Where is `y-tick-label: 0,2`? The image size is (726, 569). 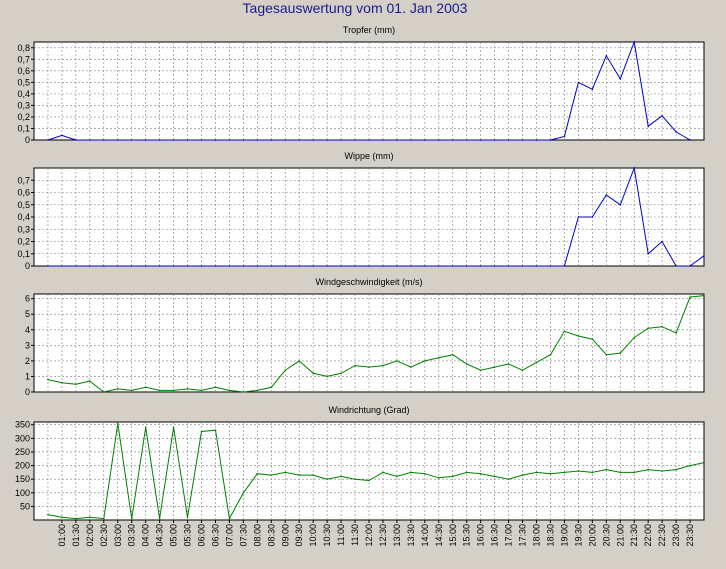 y-tick-label: 0,2 is located at coordinates (23, 117).